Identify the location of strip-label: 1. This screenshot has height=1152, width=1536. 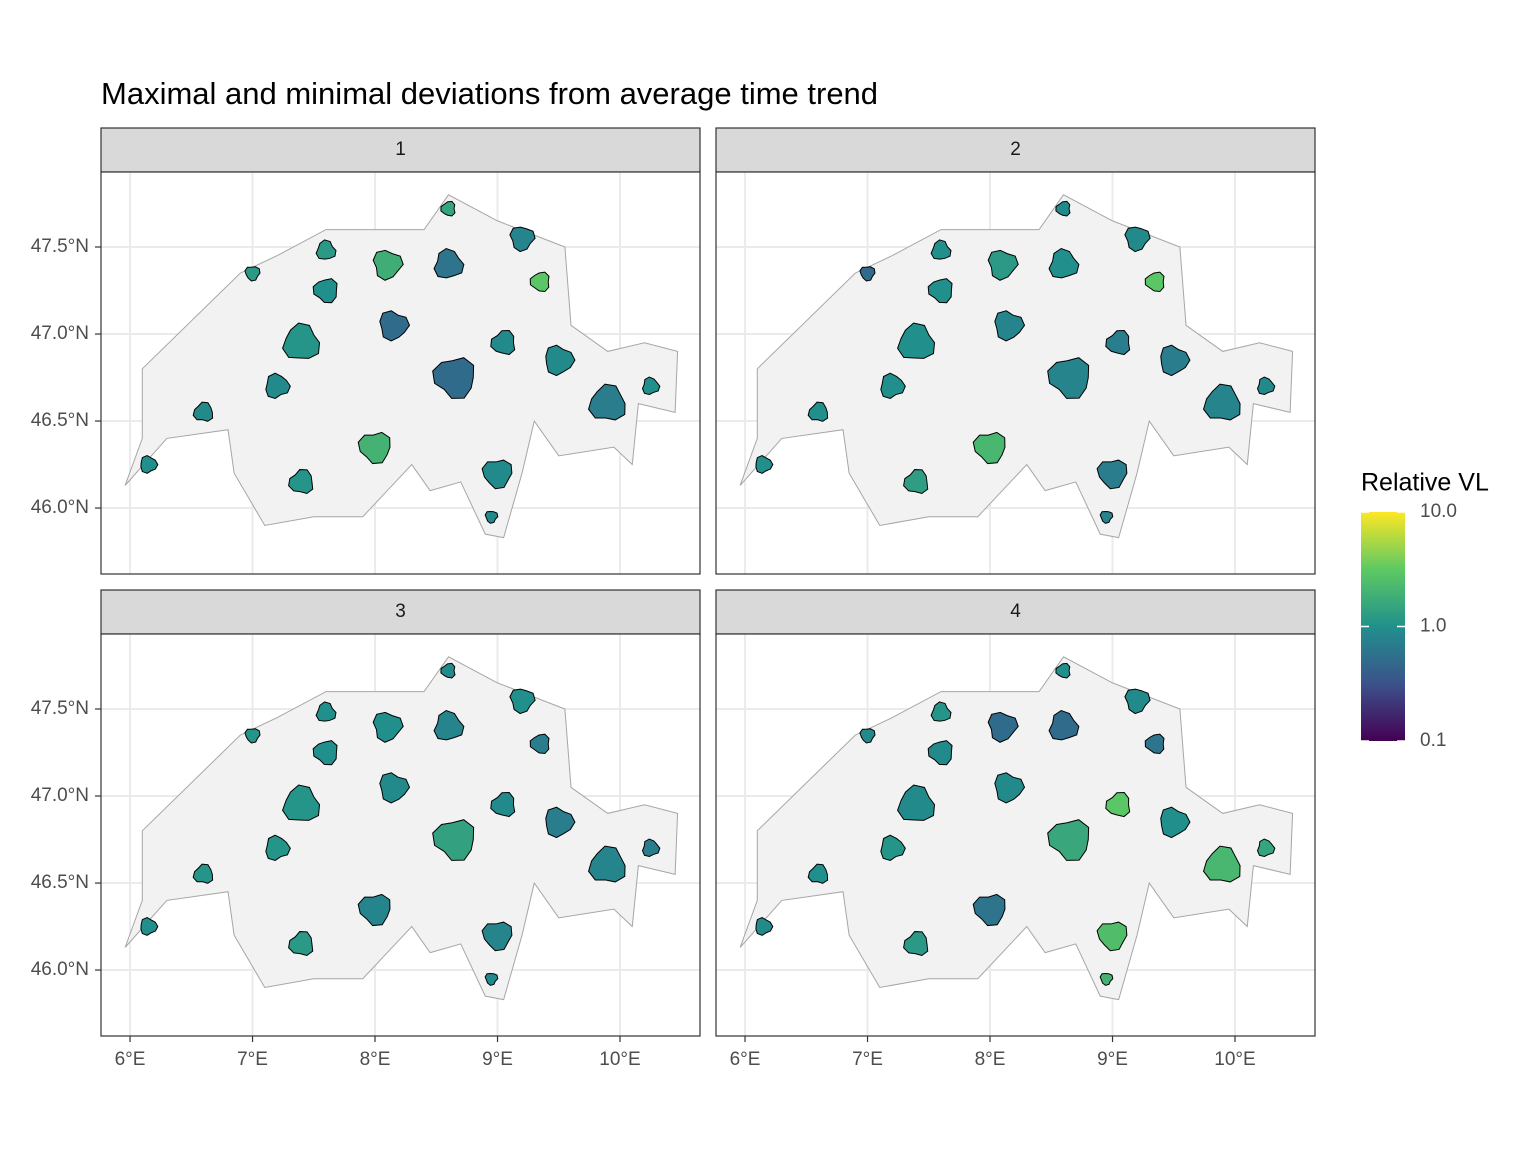
(400, 149).